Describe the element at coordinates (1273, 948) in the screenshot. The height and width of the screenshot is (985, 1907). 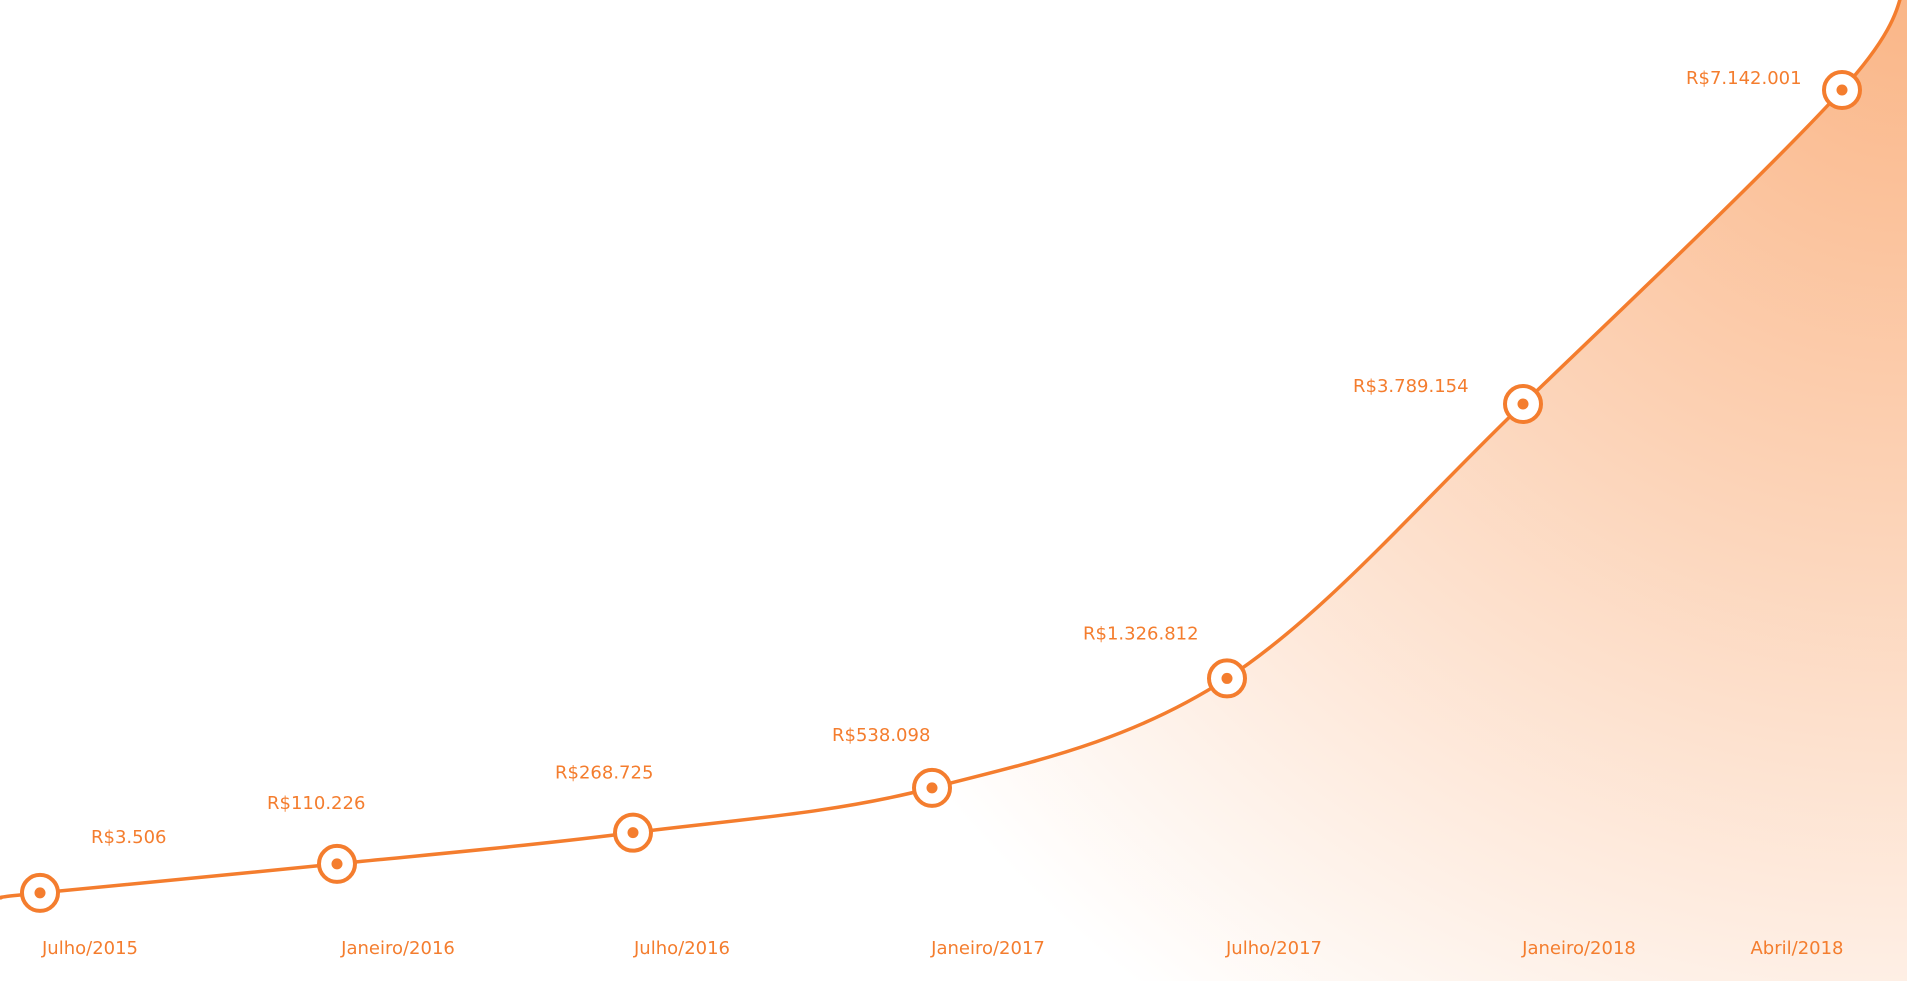
I see `x-tick-label: Julho/2017` at that location.